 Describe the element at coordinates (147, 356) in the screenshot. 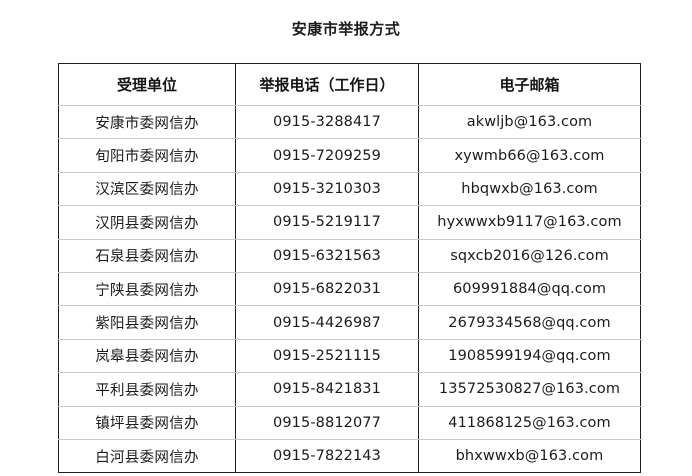

I see `cell-unit: 岚皋县委网信办` at that location.